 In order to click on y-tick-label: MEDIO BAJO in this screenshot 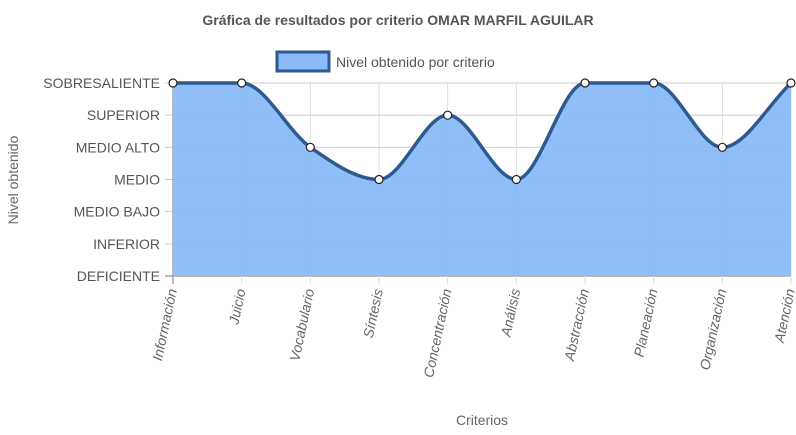, I will do `click(117, 212)`.